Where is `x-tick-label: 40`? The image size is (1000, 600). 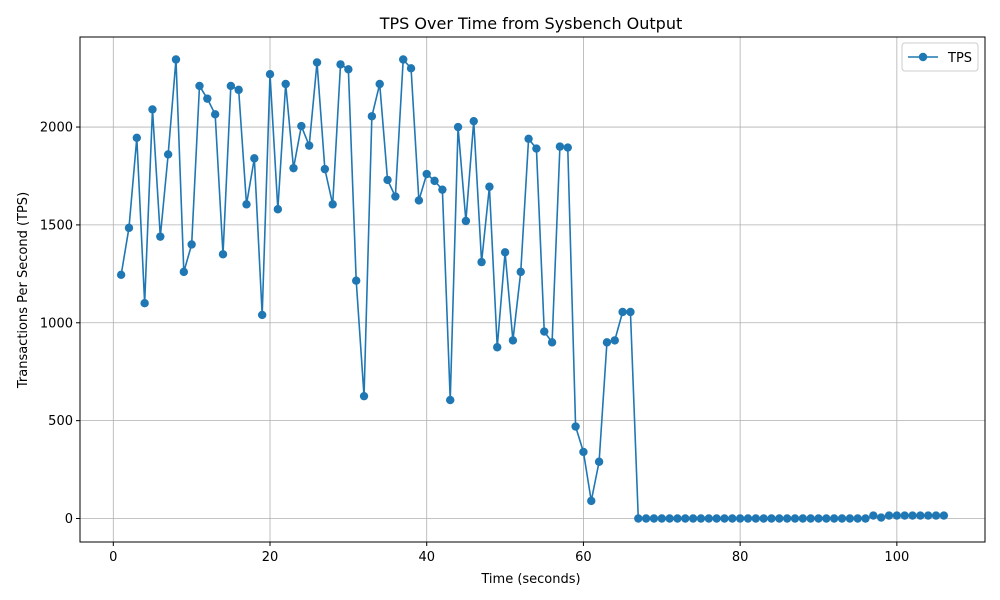
x-tick-label: 40 is located at coordinates (426, 557).